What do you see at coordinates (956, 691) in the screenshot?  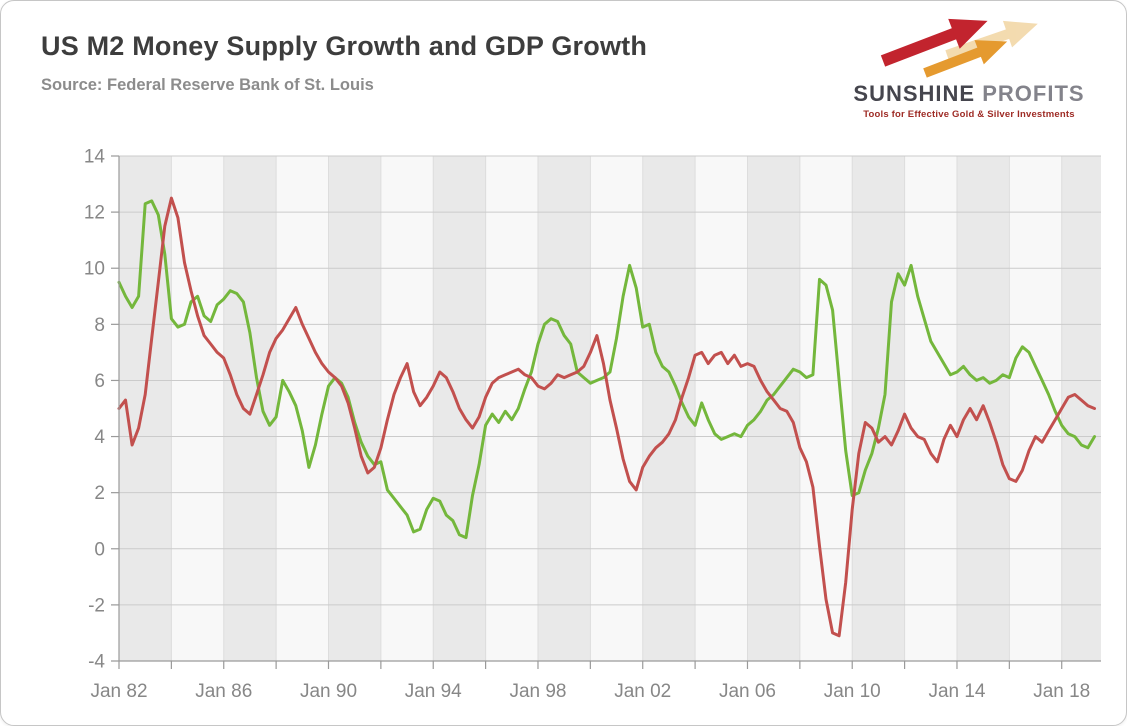 I see `x-axis-label: Jan 14` at bounding box center [956, 691].